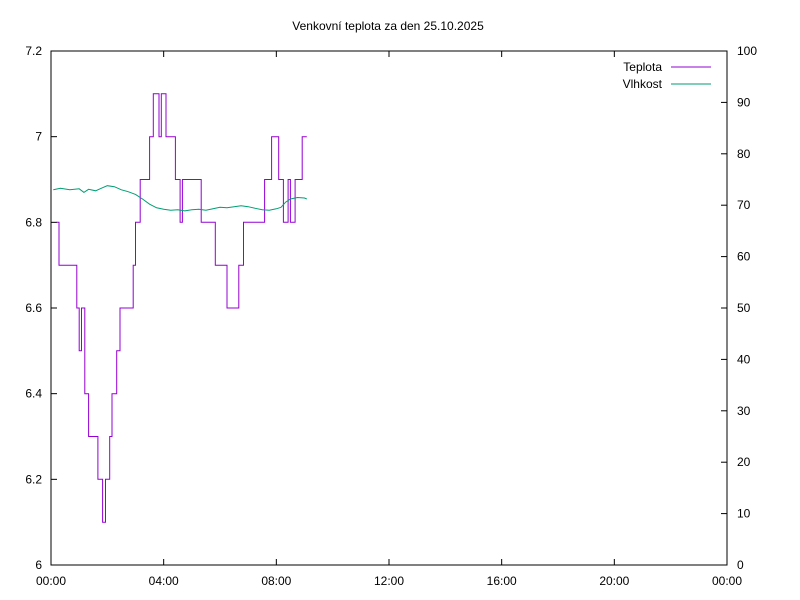 This screenshot has width=800, height=600. What do you see at coordinates (389, 581) in the screenshot?
I see `x-tick-label: 12:00` at bounding box center [389, 581].